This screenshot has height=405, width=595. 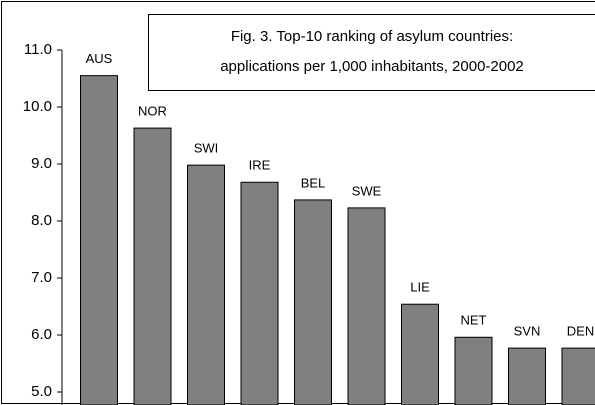 I want to click on y-tick-label: 6.0, so click(x=41, y=334).